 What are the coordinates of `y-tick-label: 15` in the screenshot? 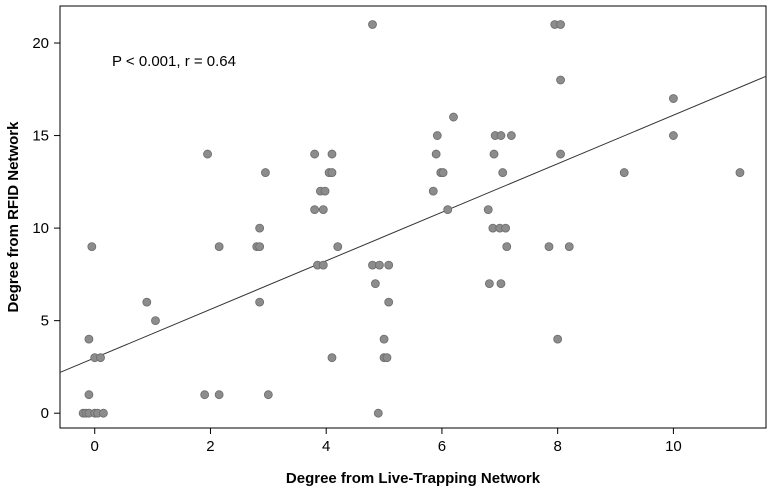 It's located at (40, 136).